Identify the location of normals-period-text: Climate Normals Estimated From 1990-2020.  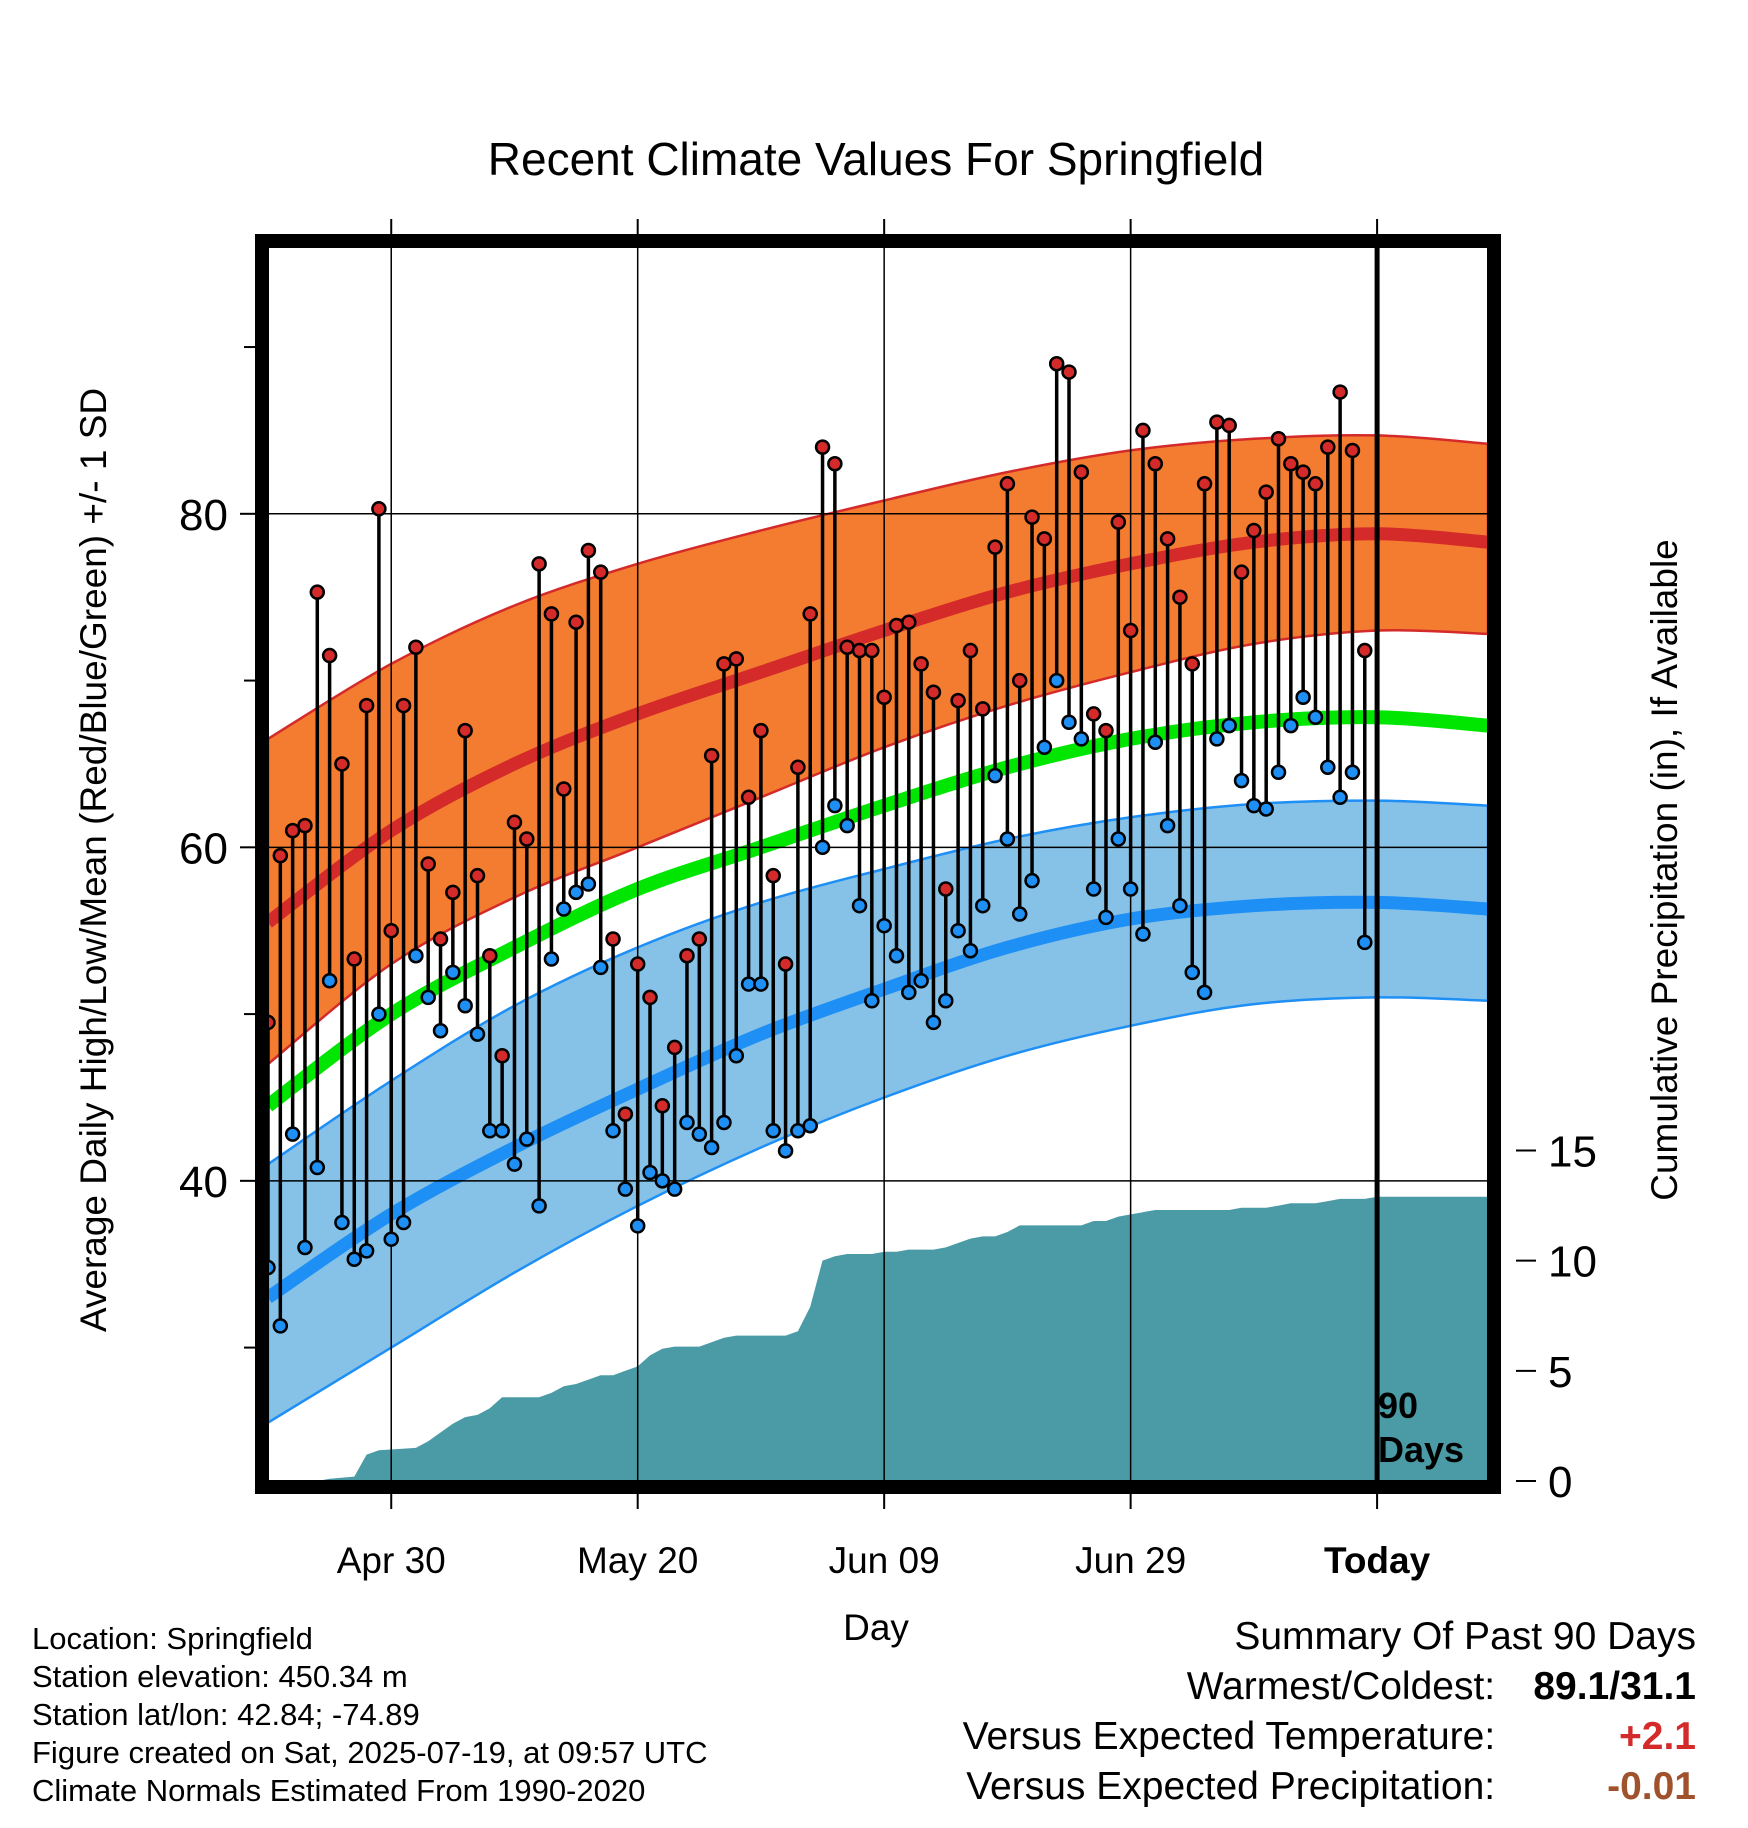
(339, 1790).